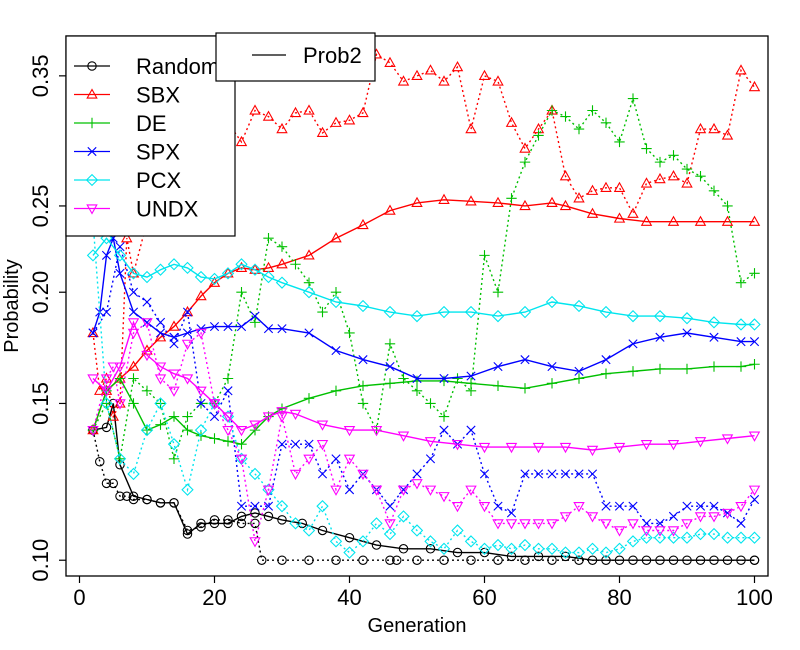  I want to click on legend-label: PCX, so click(159, 180).